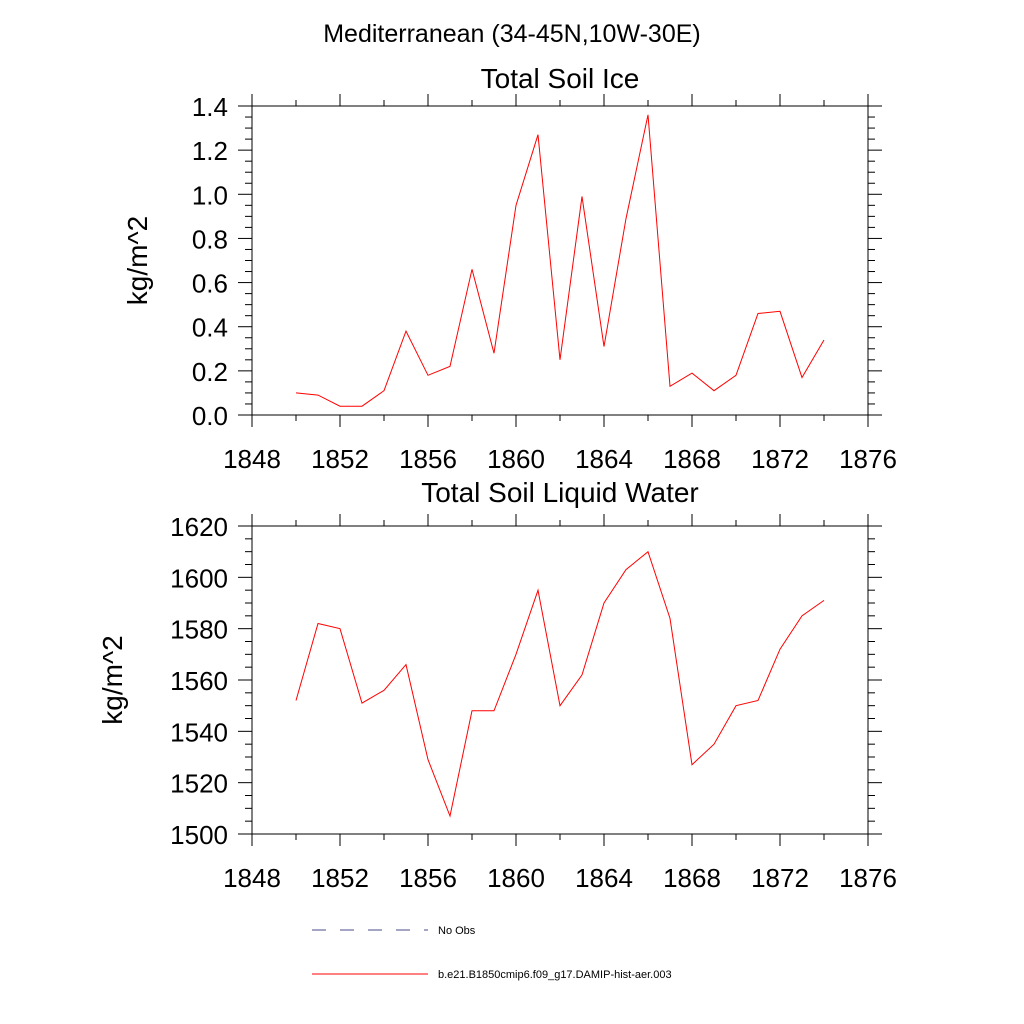 This screenshot has height=1024, width=1024. Describe the element at coordinates (210, 328) in the screenshot. I see `soil-ice-y-tick-label: 0.4` at that location.